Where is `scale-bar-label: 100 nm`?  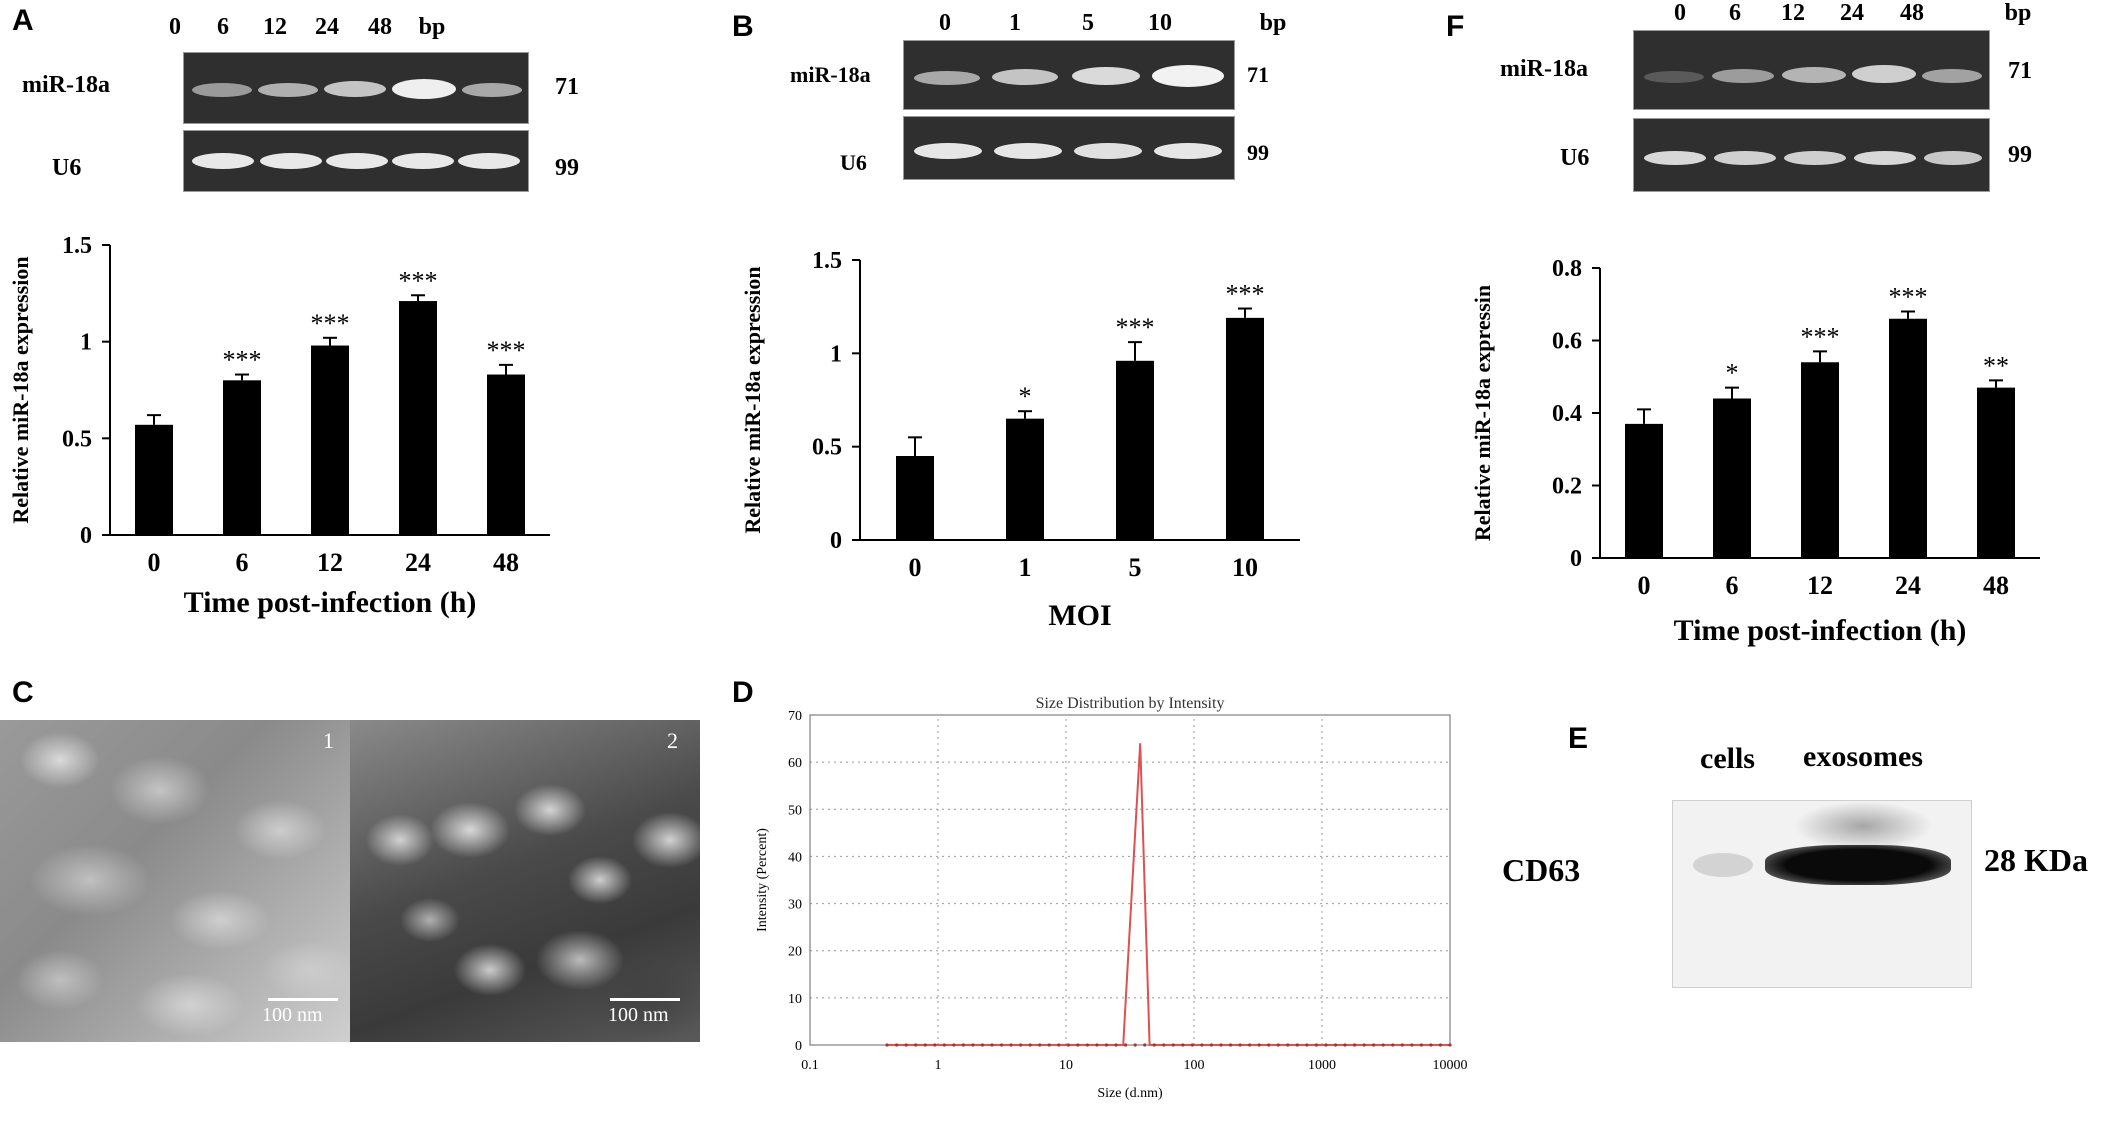
scale-bar-label: 100 nm is located at coordinates (292, 1015).